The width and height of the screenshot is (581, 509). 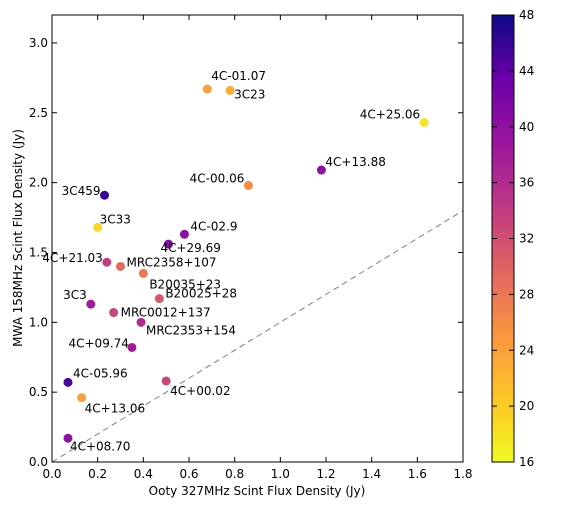 I want to click on data-point-label: 4C-02.9, so click(x=213, y=226).